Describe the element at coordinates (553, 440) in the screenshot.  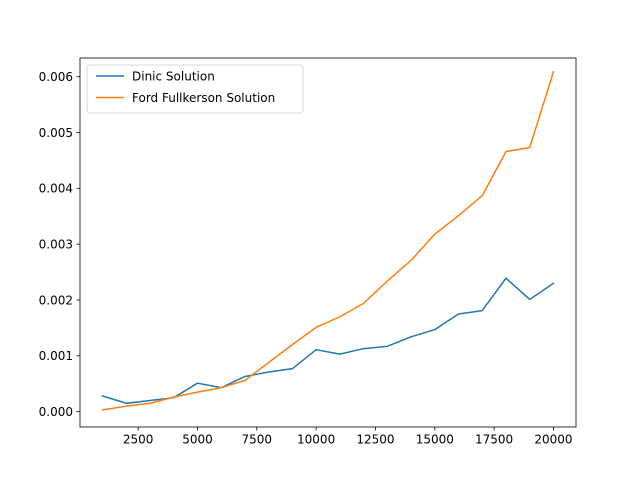
I see `x-tick-label: 20000` at that location.